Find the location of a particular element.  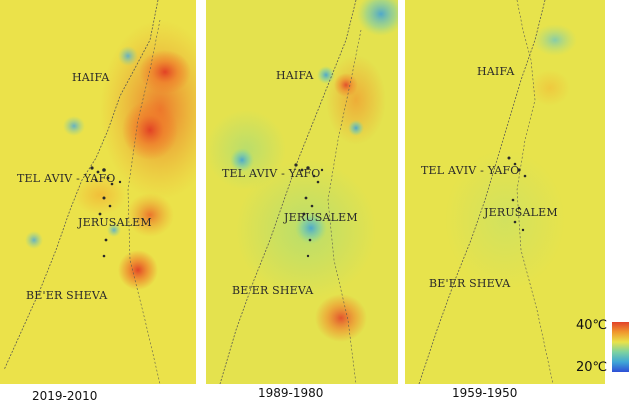

panel-caption-1959-1950: 1959-1950 is located at coordinates (485, 393).